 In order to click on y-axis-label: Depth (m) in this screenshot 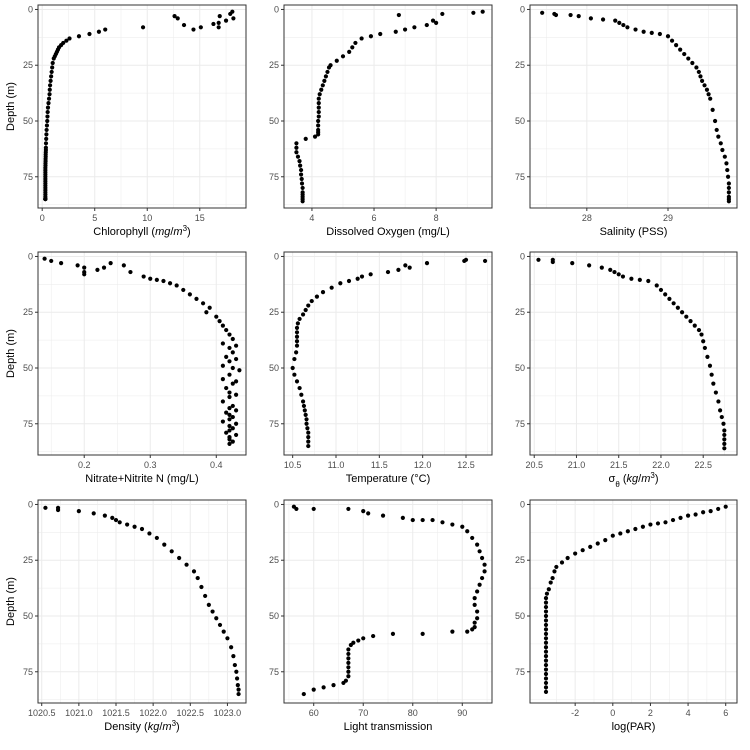, I will do `click(11, 106)`.